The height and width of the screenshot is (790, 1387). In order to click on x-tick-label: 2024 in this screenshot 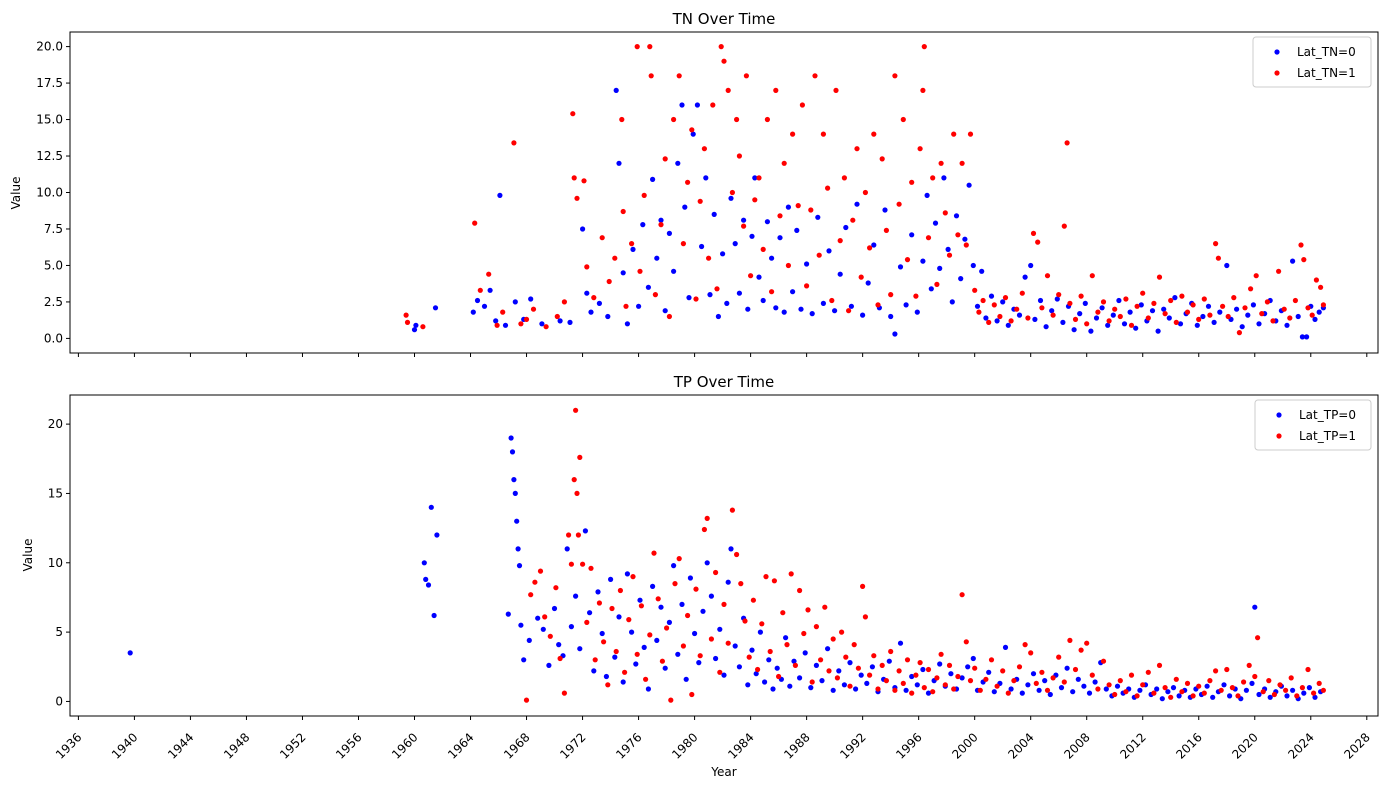, I will do `click(1300, 745)`.